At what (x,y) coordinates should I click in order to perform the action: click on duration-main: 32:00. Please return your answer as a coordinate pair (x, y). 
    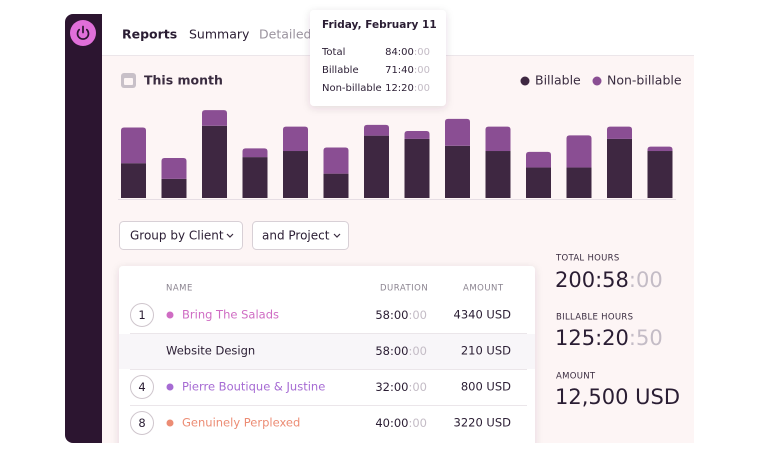
    Looking at the image, I should click on (391, 387).